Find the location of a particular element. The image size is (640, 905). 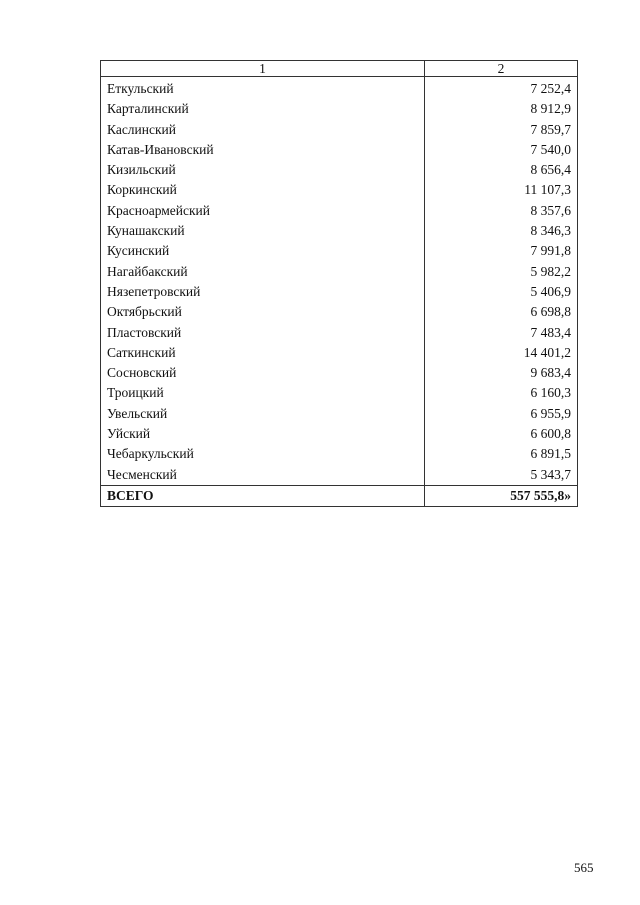

table-row: Каслинский 7 859,7 is located at coordinates (339, 129).